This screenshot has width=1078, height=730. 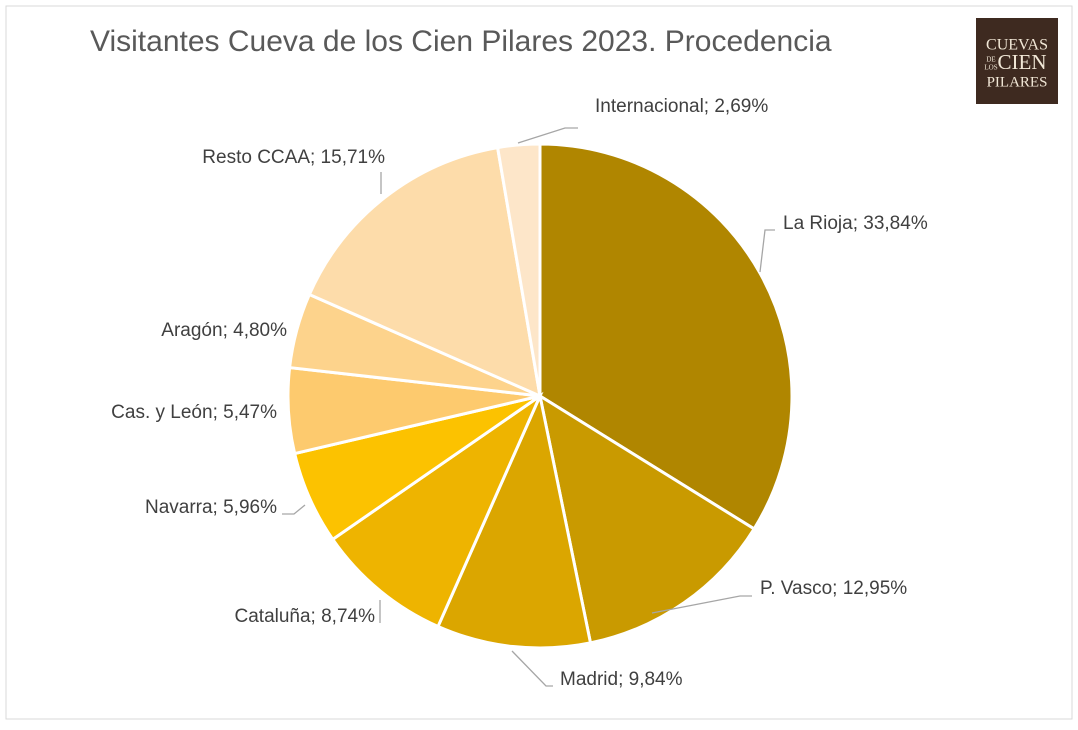 What do you see at coordinates (305, 616) in the screenshot?
I see `data-label: Cataluña; 8,74%` at bounding box center [305, 616].